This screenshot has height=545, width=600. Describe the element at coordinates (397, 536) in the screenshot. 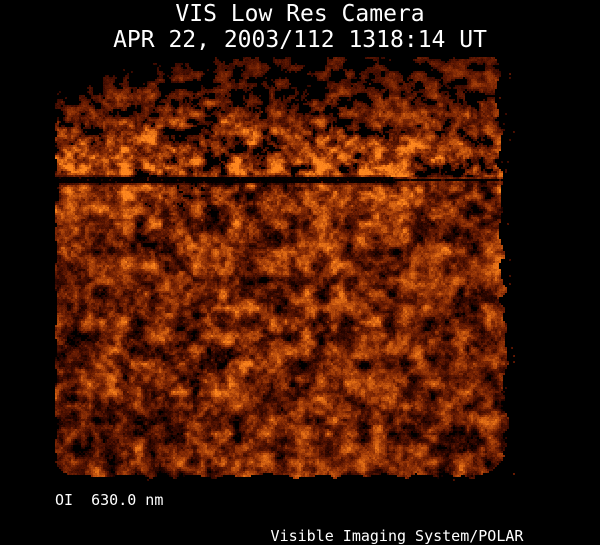

I see `credit-line-system: Visible Imaging System/POLAR` at that location.